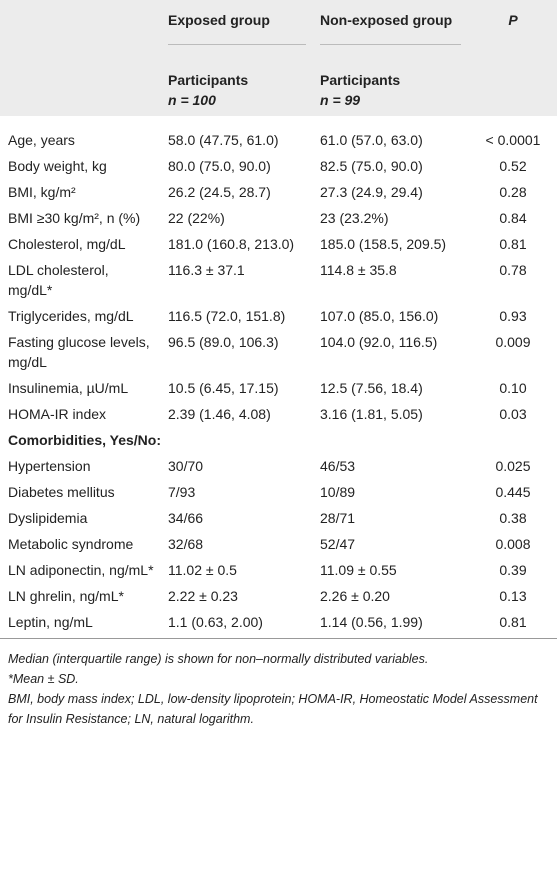  I want to click on cell: 104.0 (92.0, 116.5), so click(379, 342).